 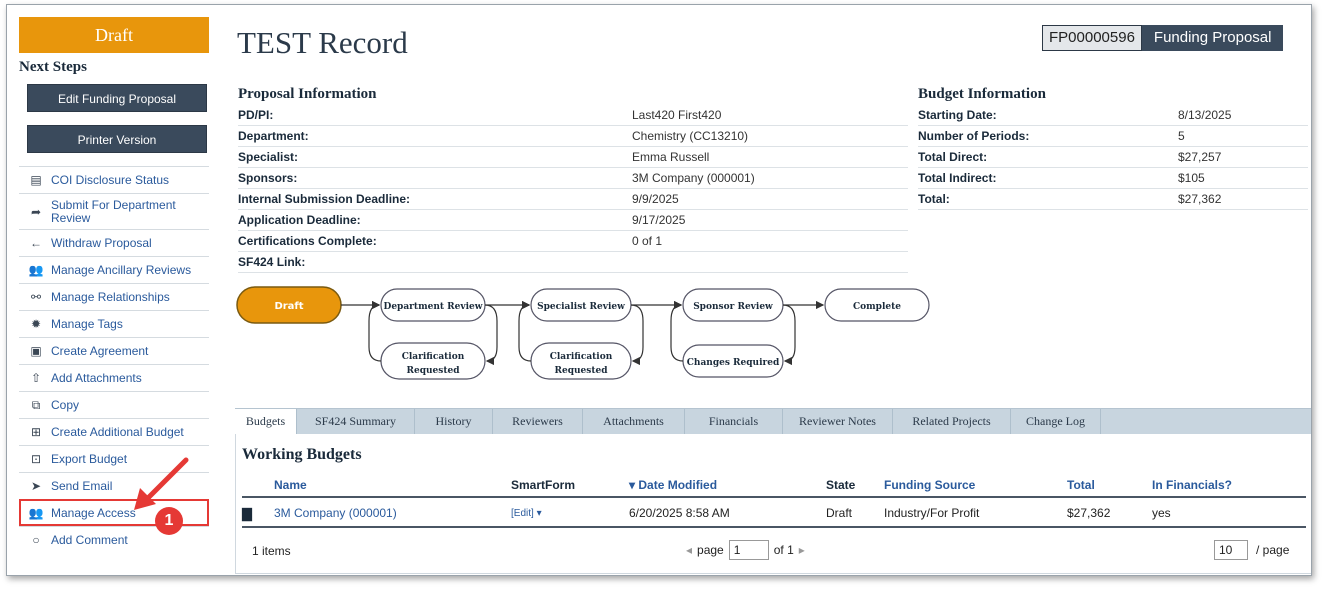 What do you see at coordinates (169, 521) in the screenshot?
I see `callout-number-badge: 1` at bounding box center [169, 521].